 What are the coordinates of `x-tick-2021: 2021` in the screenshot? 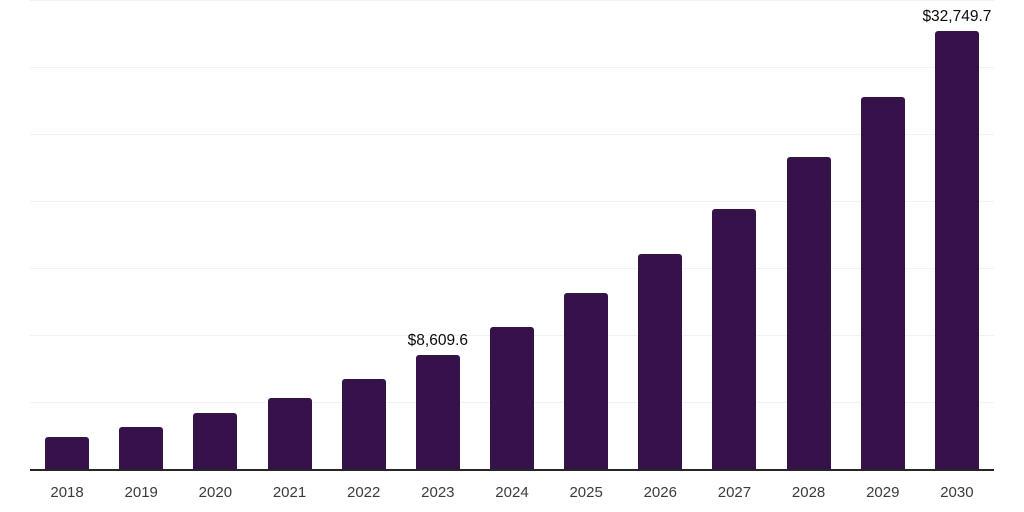 It's located at (289, 492).